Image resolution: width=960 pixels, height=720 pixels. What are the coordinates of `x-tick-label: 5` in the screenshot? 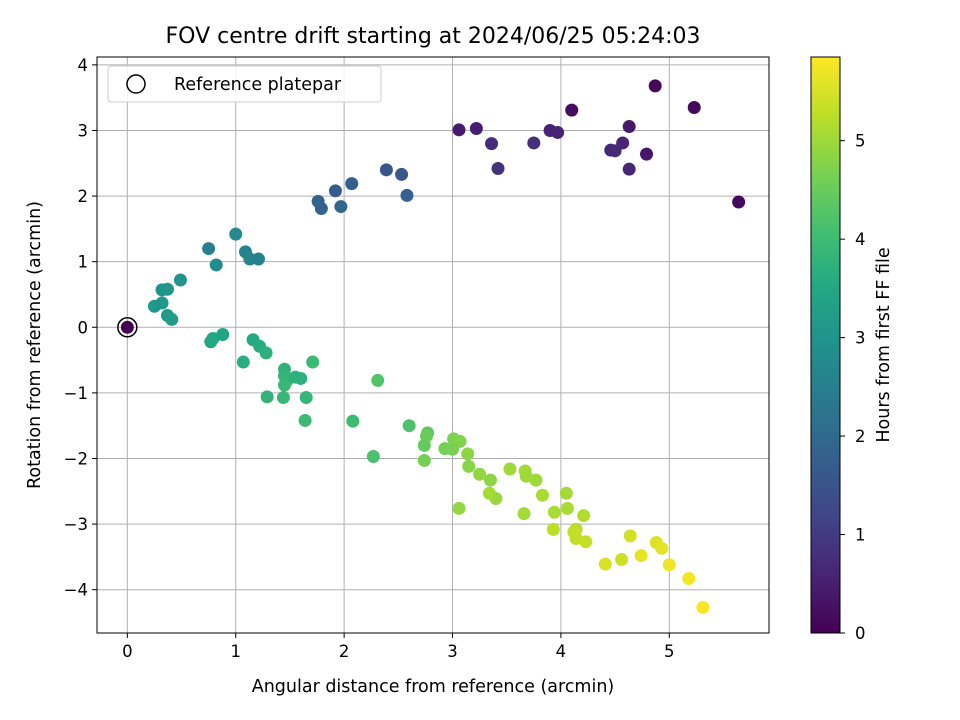 It's located at (669, 651).